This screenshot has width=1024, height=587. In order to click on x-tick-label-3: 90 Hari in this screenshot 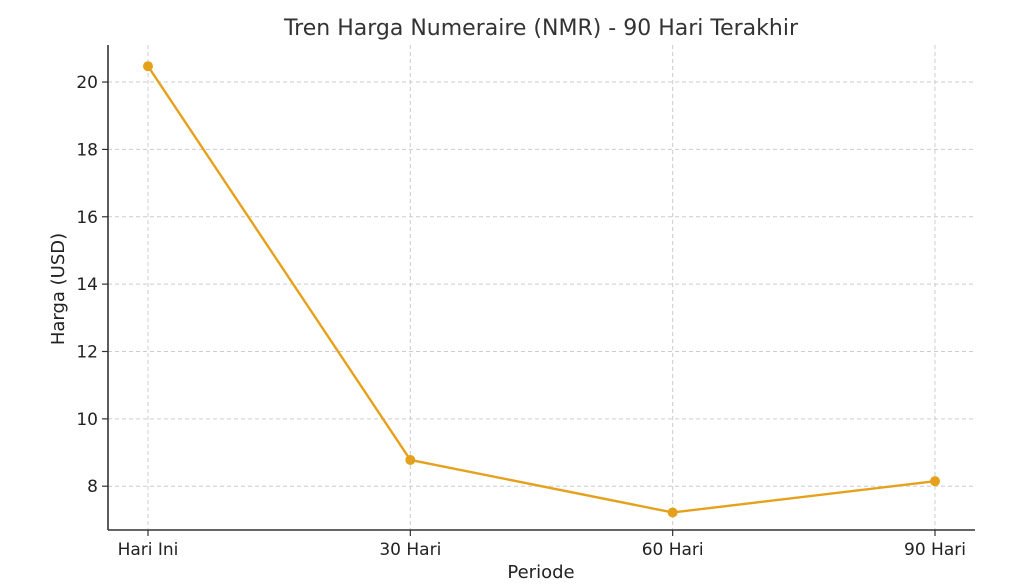, I will do `click(935, 550)`.